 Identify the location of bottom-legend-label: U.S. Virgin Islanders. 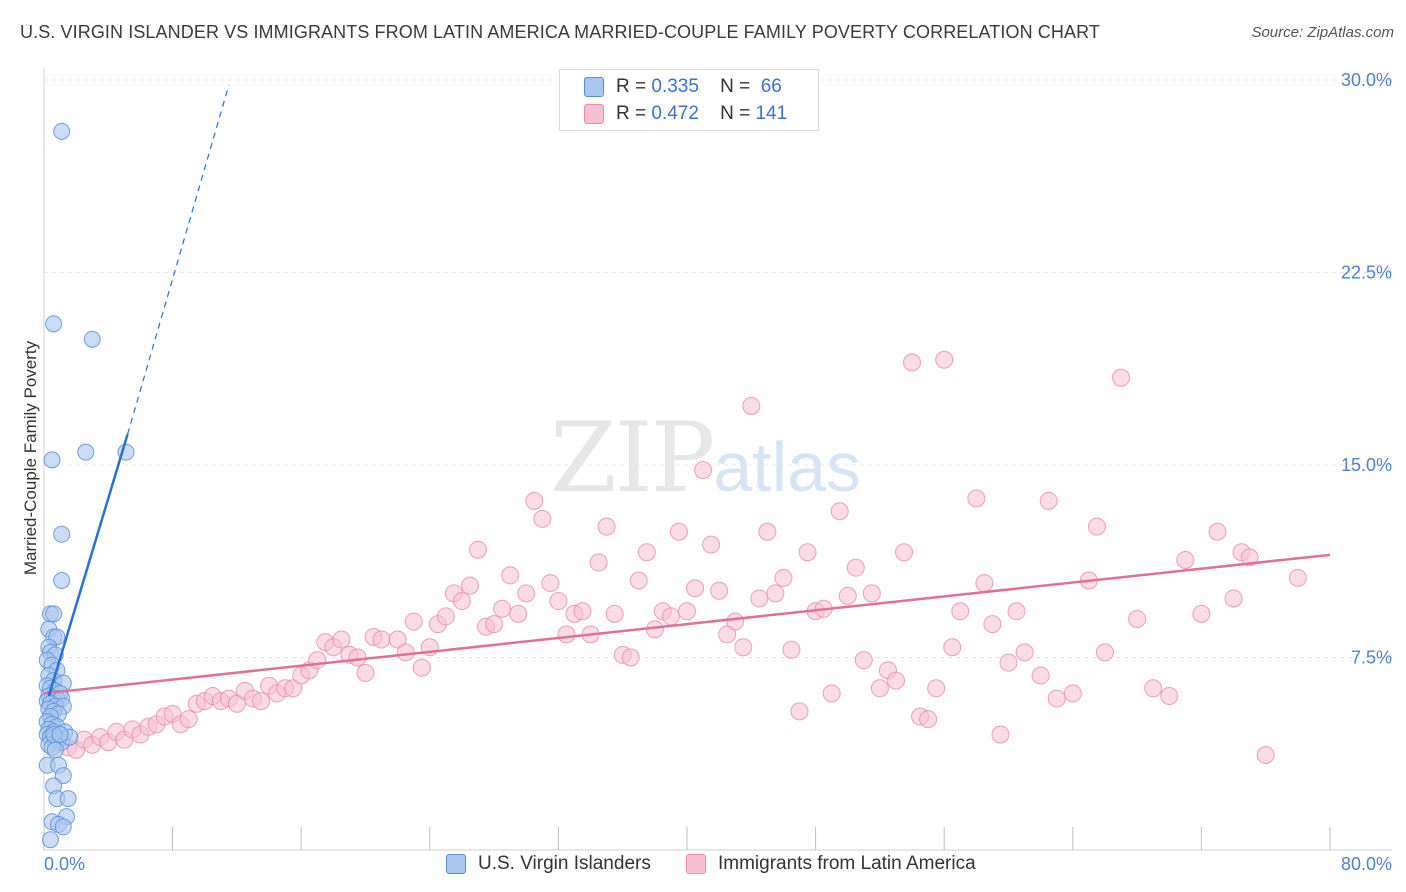
(564, 863).